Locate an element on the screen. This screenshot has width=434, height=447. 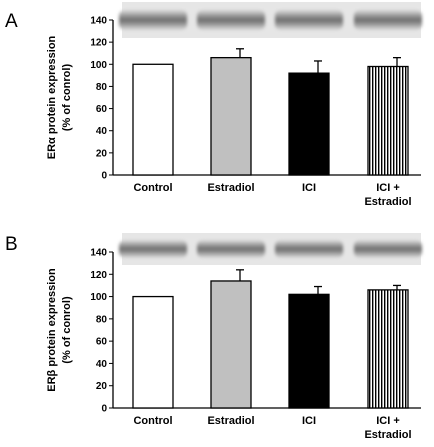
y-axis-label: ERα protein expression is located at coordinates (52, 97).